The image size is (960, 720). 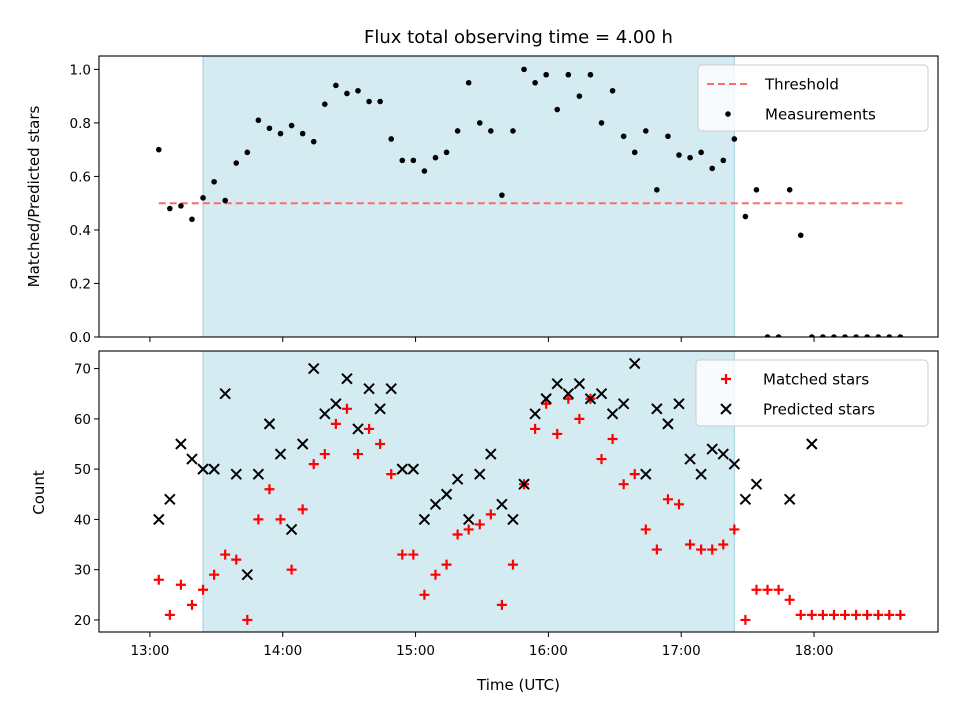 What do you see at coordinates (82, 470) in the screenshot?
I see `y-tick-label: 50` at bounding box center [82, 470].